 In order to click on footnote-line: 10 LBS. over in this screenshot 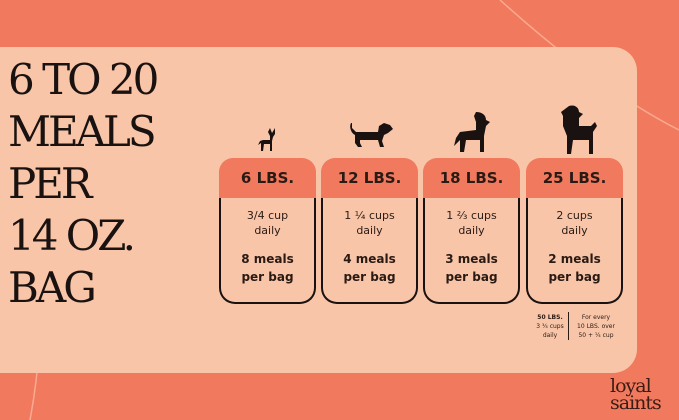, I will do `click(596, 326)`.